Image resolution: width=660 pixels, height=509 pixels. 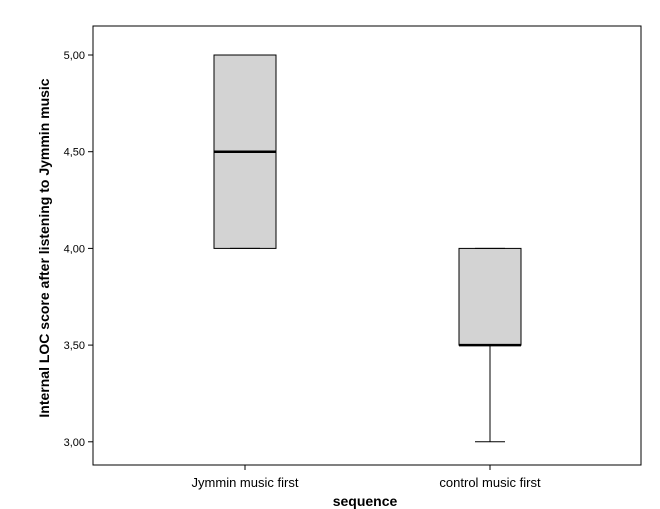 I want to click on y-axis-ticks: 3,00 3,50 4,00 4,50 5,00, so click(x=78, y=249).